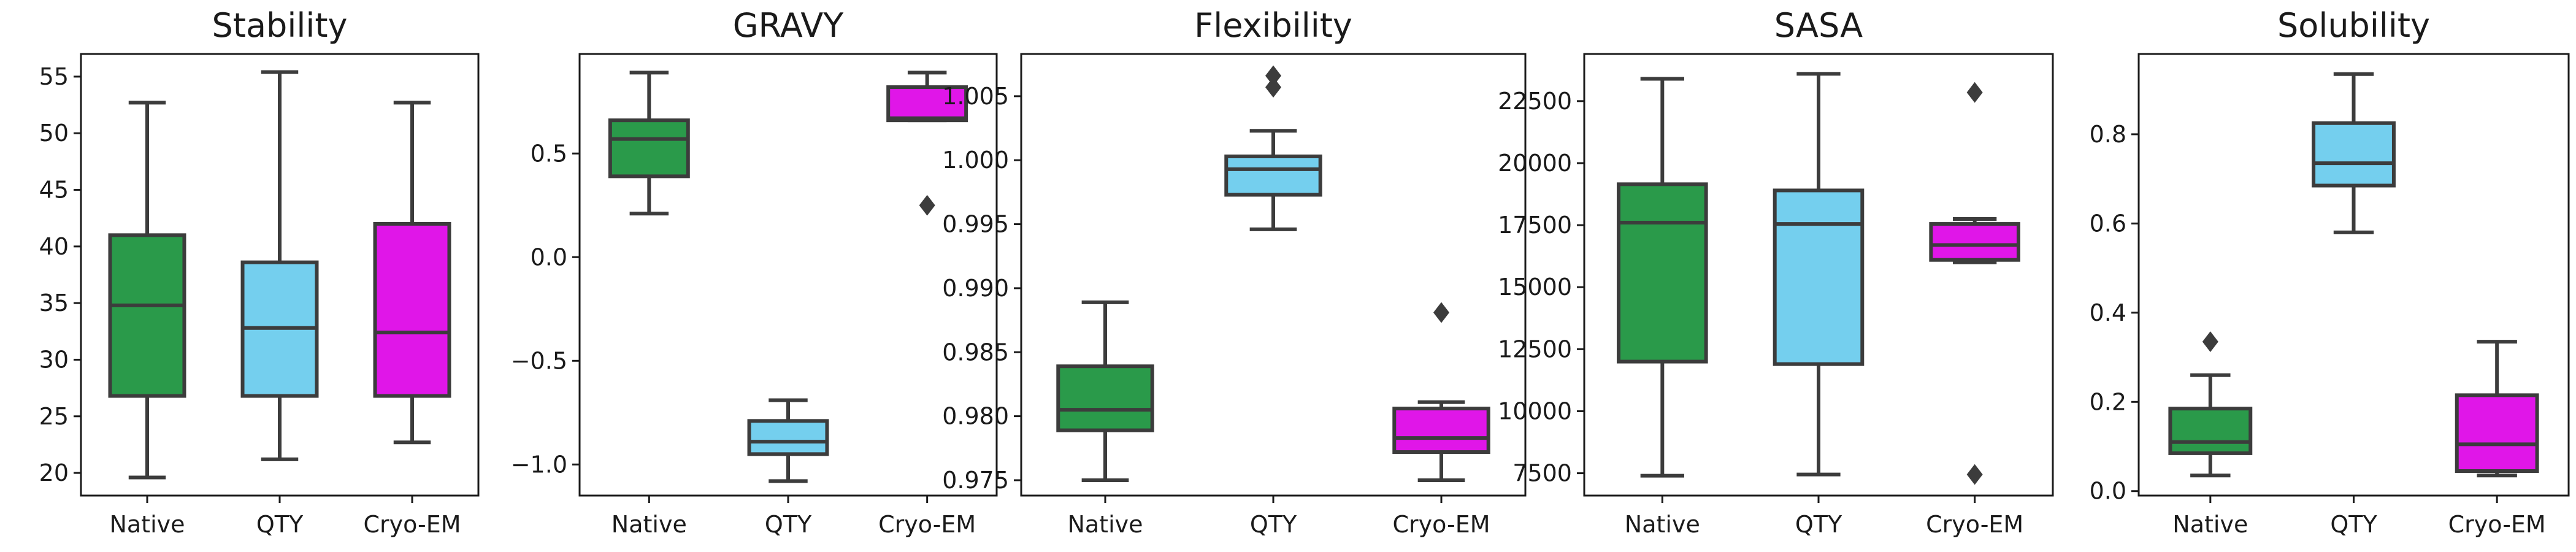 The image size is (2576, 552). What do you see at coordinates (975, 288) in the screenshot?
I see `y-tick-label: 0.990` at bounding box center [975, 288].